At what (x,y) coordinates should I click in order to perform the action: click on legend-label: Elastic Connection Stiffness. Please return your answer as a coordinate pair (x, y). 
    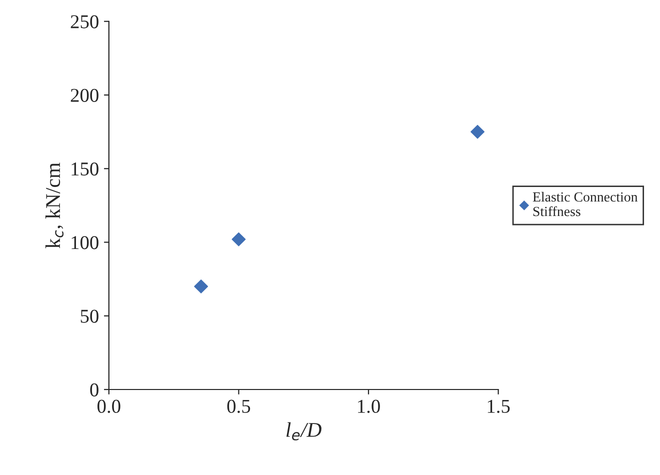
    Looking at the image, I should click on (585, 204).